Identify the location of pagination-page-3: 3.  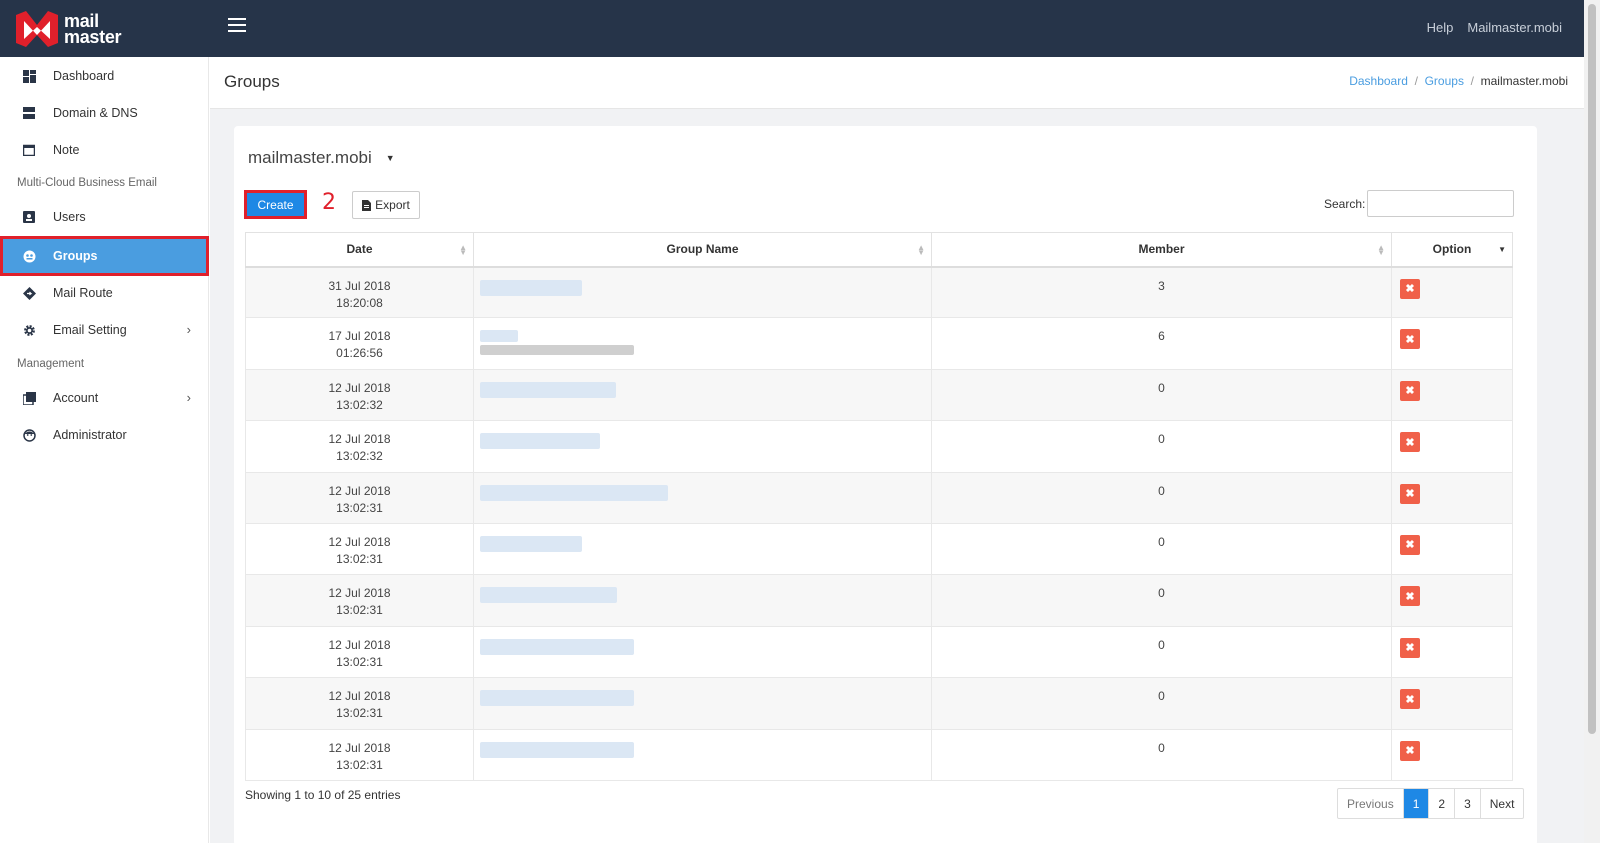
(1467, 803).